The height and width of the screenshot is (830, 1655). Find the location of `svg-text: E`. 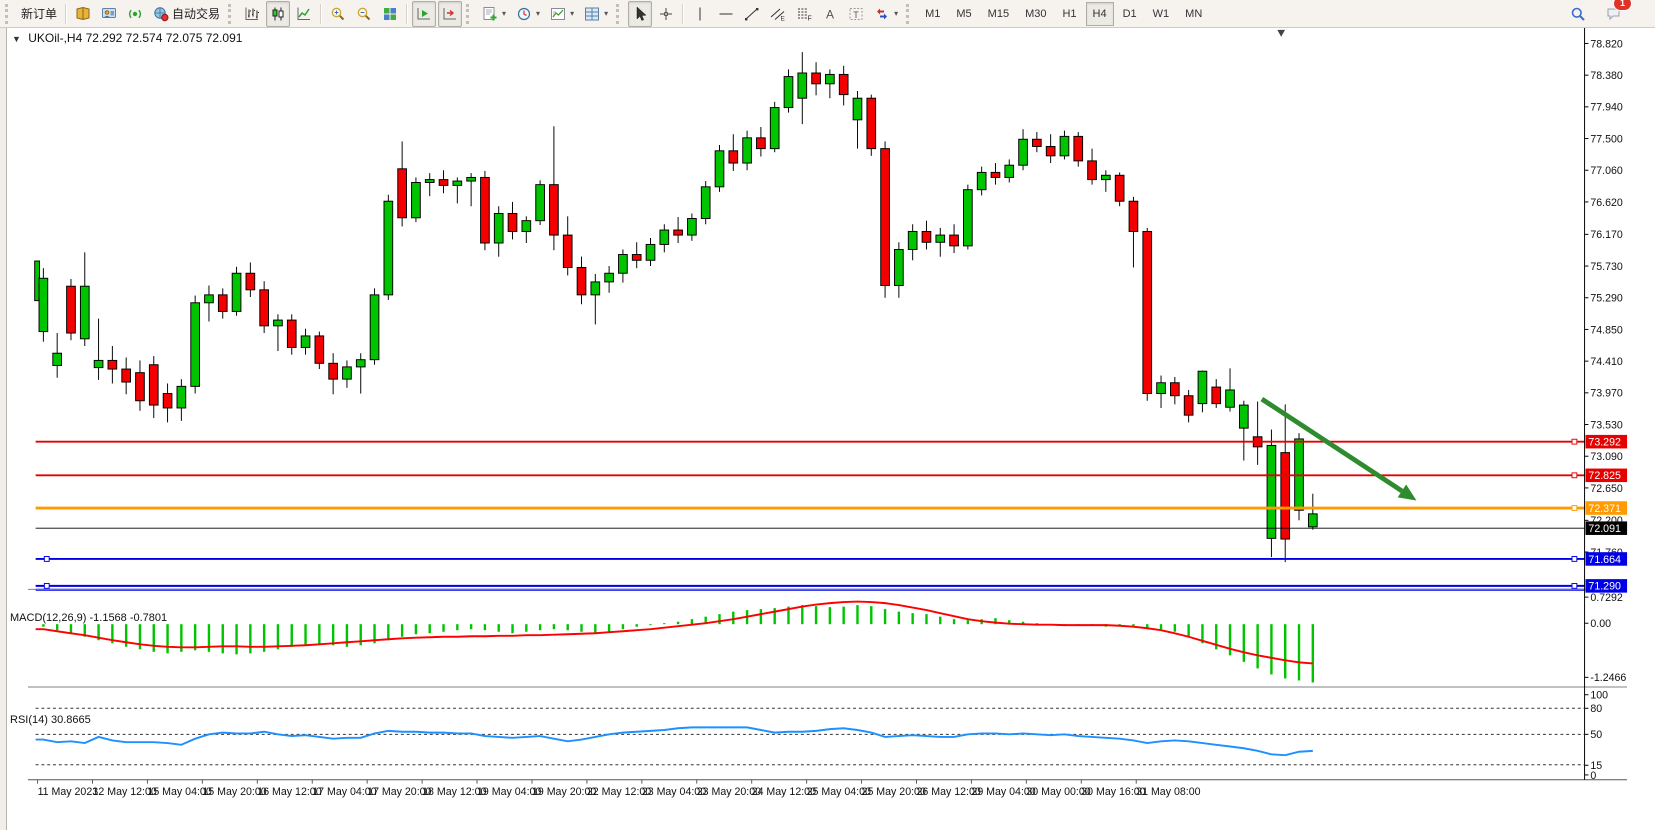

svg-text: E is located at coordinates (783, 18).